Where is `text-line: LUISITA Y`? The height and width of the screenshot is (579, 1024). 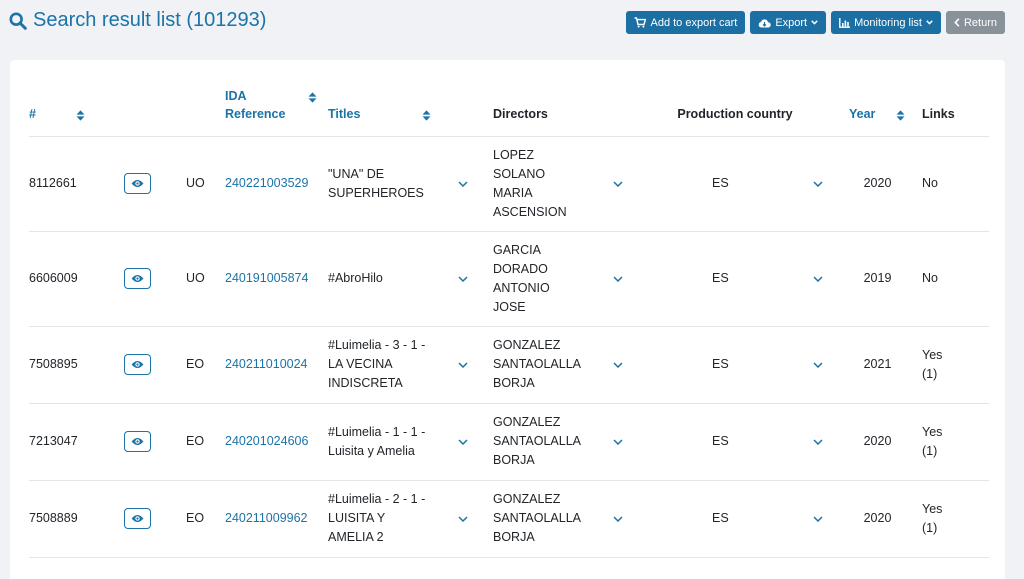 text-line: LUISITA Y is located at coordinates (357, 518).